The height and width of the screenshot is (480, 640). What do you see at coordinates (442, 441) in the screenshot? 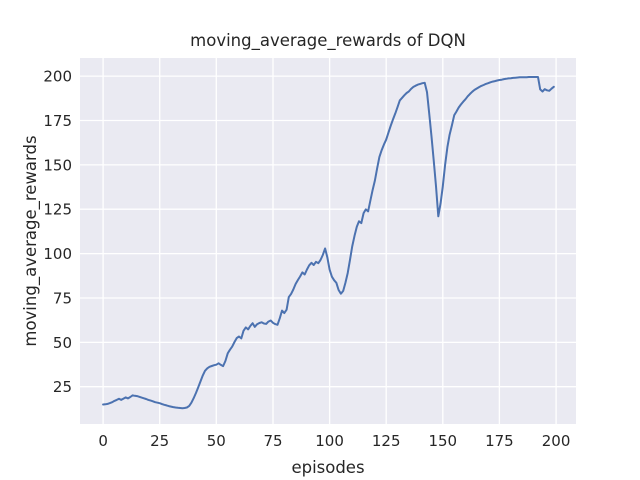
I see `x-tick-label: 150` at bounding box center [442, 441].